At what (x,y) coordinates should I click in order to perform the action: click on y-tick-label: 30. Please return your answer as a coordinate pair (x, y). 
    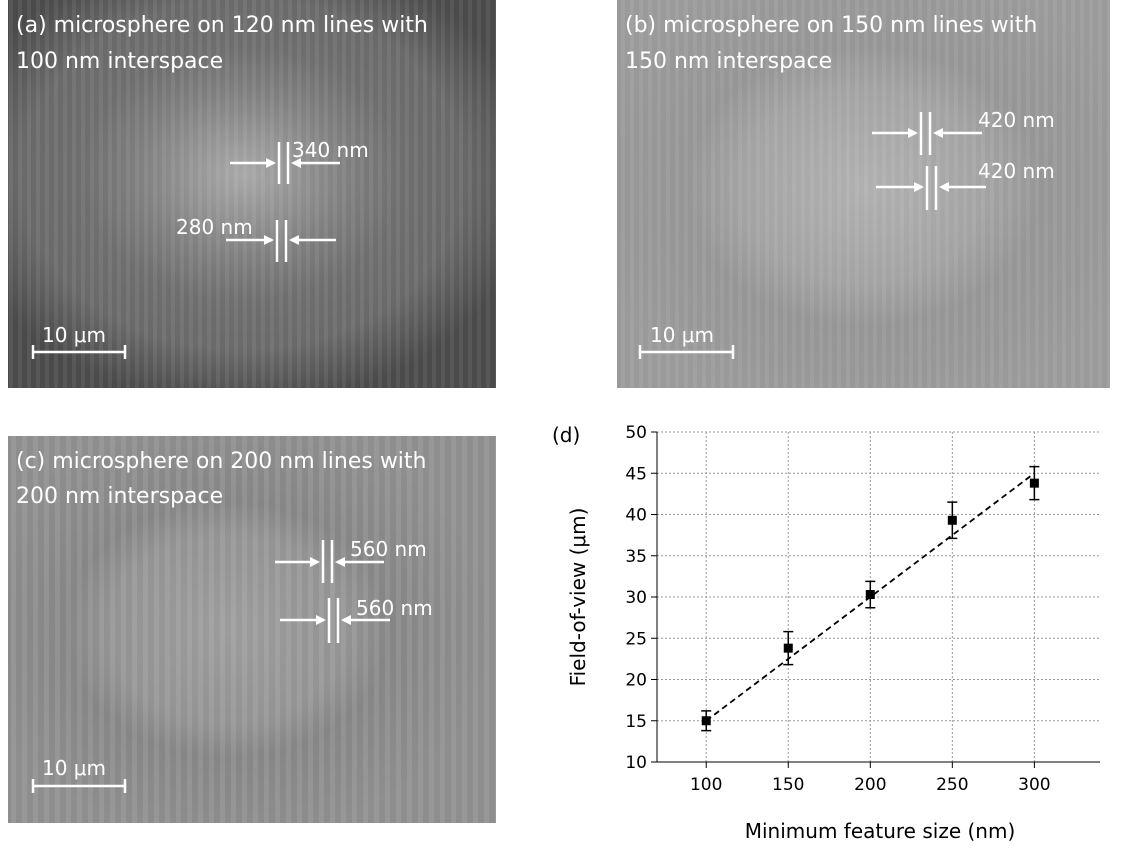
    Looking at the image, I should click on (636, 598).